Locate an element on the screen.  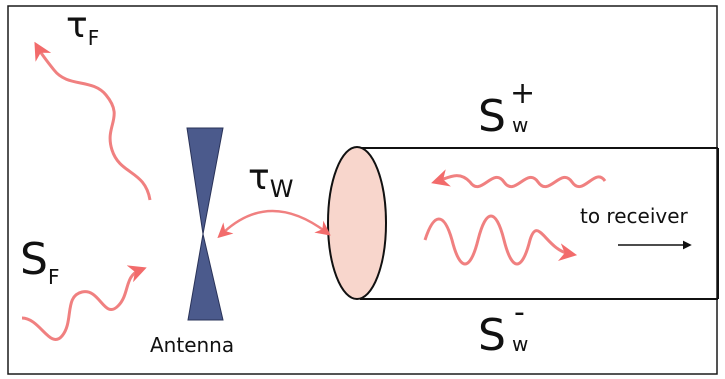
s-w-minus-symbol: S is located at coordinates (492, 335).